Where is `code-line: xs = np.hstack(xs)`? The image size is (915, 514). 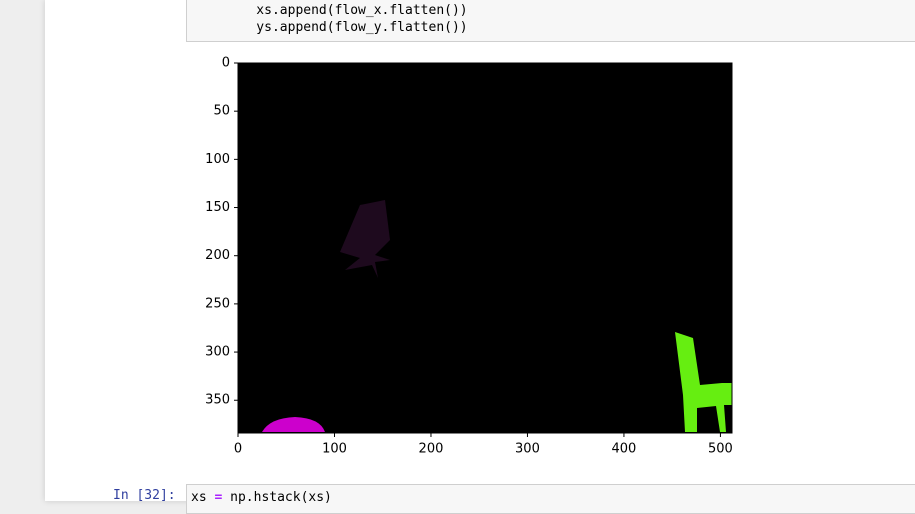 code-line: xs = np.hstack(xs) is located at coordinates (551, 497).